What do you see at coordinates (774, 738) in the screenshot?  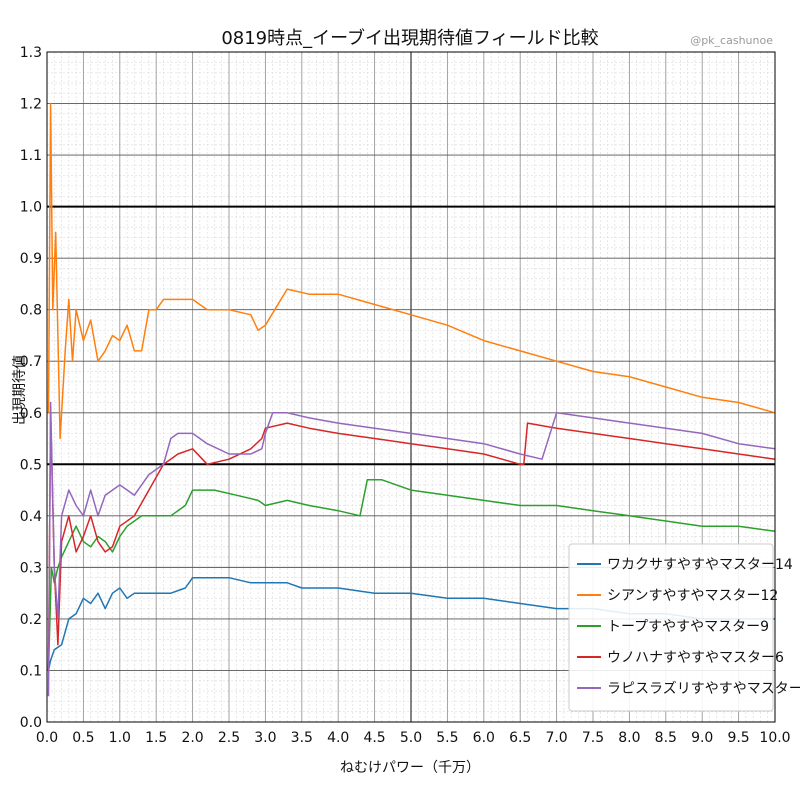 I see `x-tick-label: 10.0` at bounding box center [774, 738].